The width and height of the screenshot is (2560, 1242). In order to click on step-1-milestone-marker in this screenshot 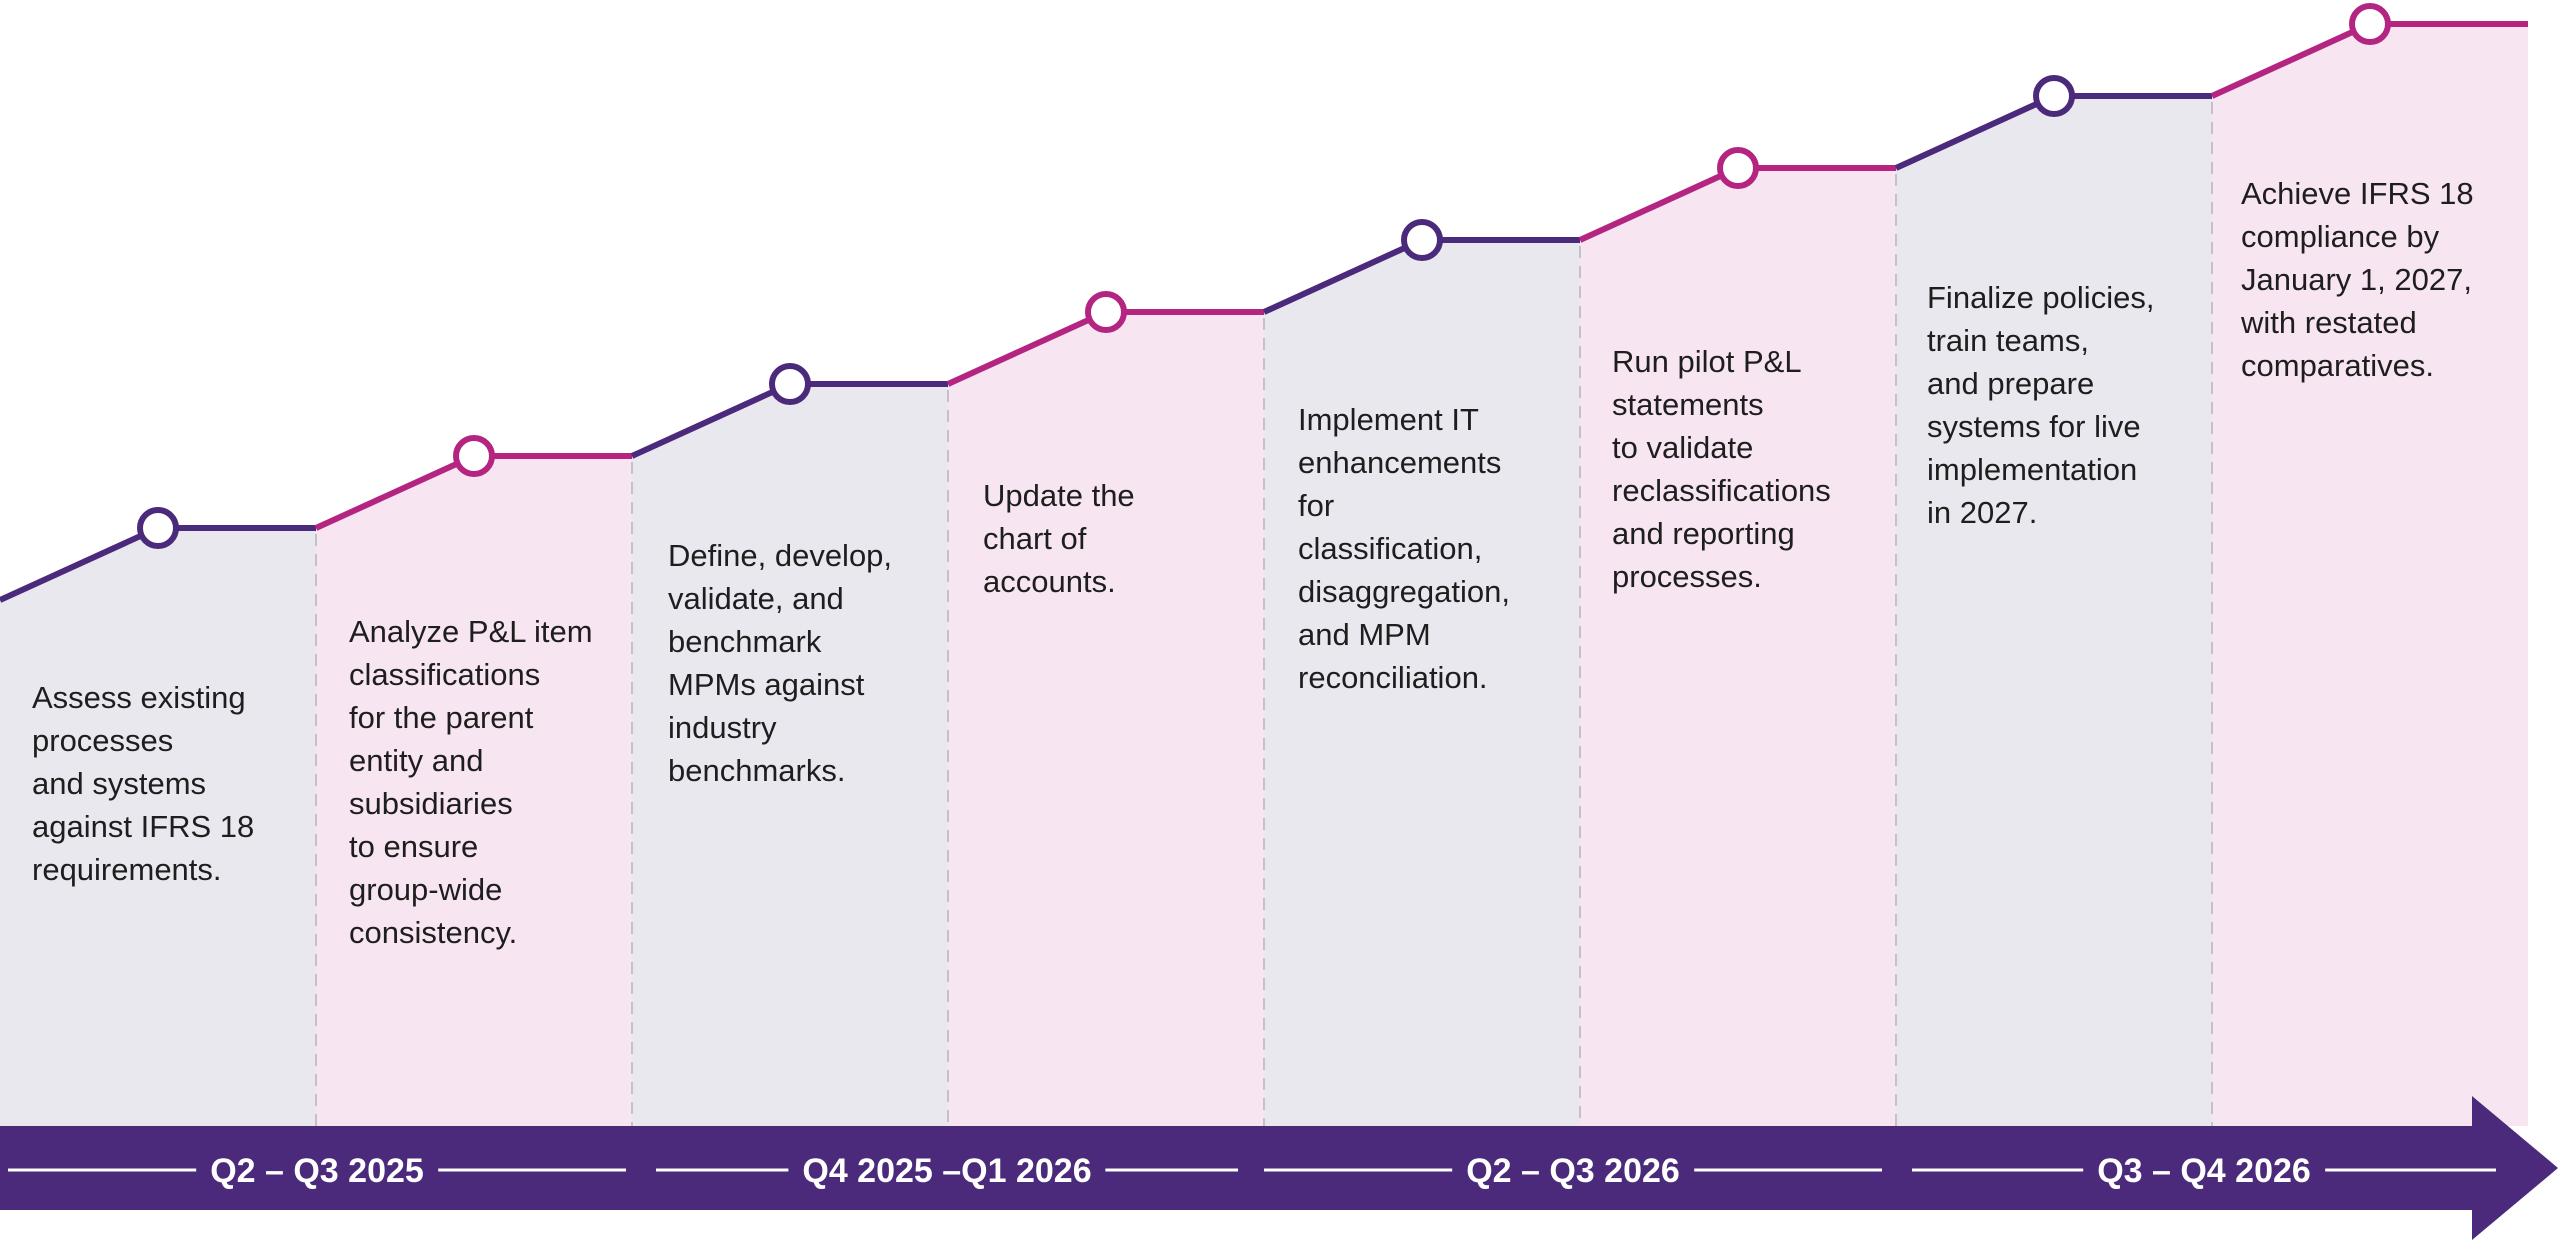, I will do `click(158, 528)`.